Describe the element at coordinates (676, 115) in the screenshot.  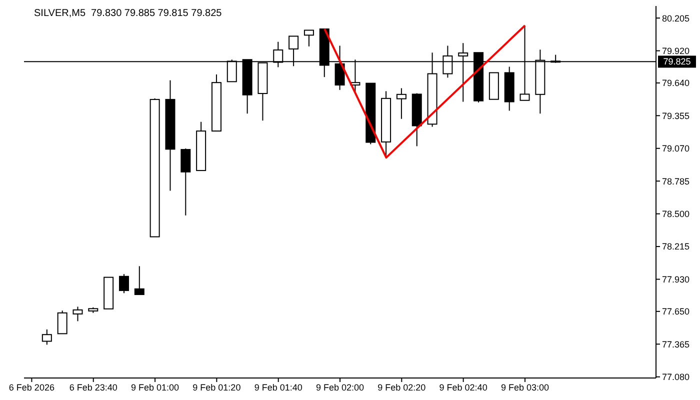
I see `y-tick-label: 79.355` at that location.